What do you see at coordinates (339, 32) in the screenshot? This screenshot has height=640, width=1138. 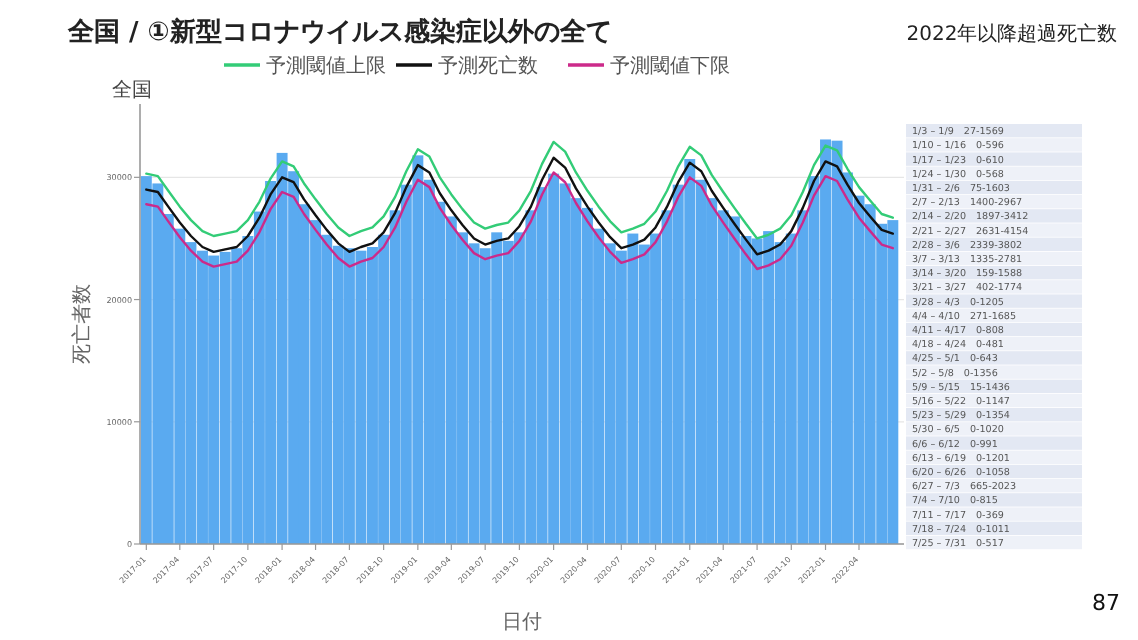 I see `chart-title: 全国 / ①新型コロナウイルス感染症以外の全て` at bounding box center [339, 32].